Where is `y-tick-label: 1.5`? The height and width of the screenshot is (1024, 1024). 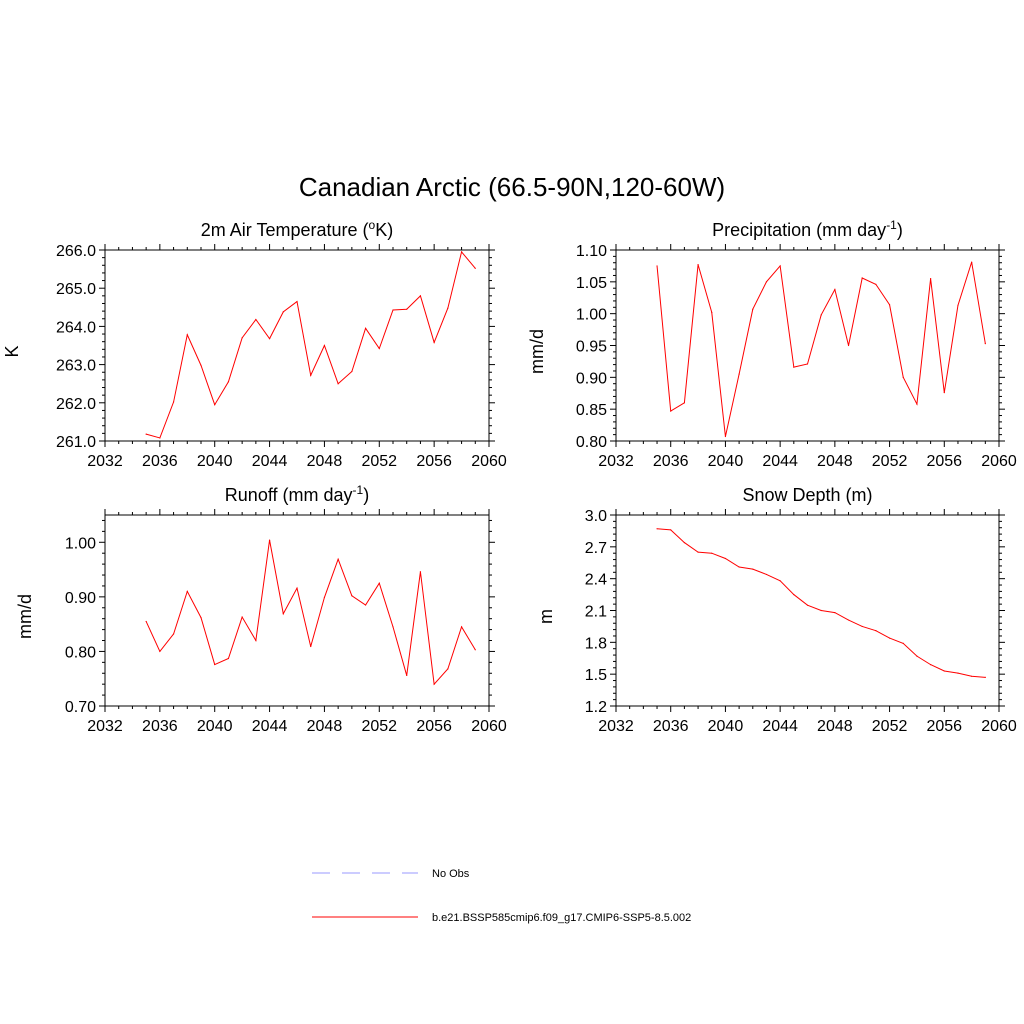 y-tick-label: 1.5 is located at coordinates (596, 675).